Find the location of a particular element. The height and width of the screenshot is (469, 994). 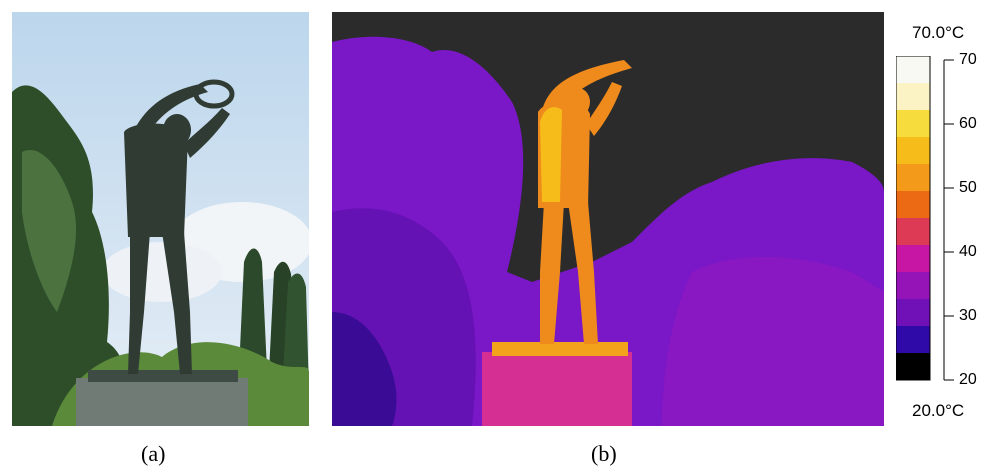

statue is located at coordinates (177, 229).